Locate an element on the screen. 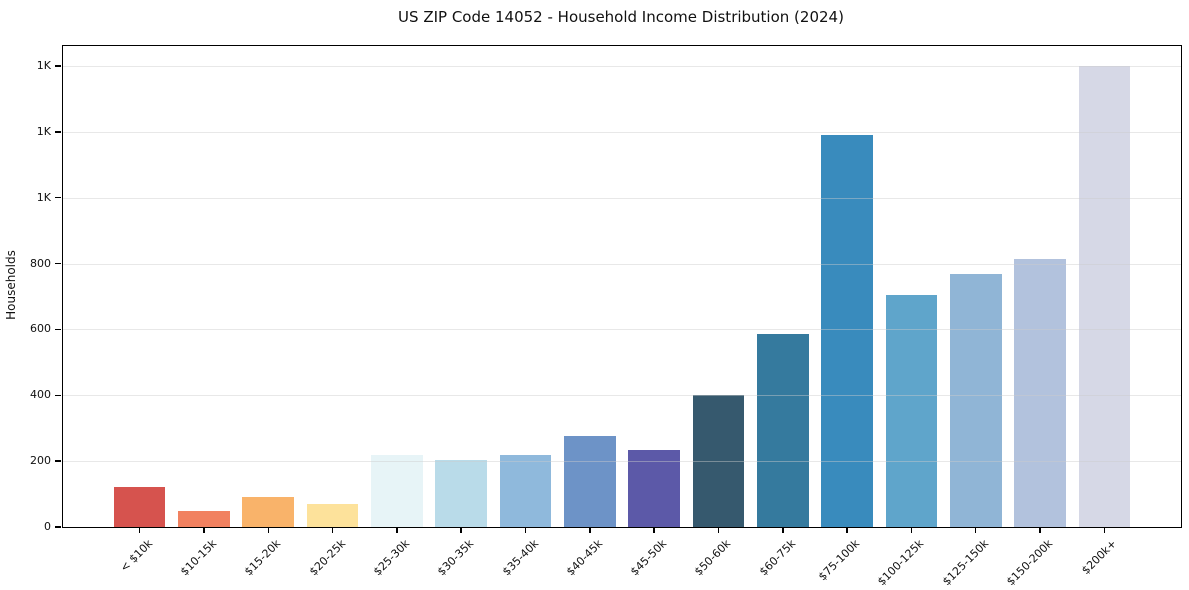 The width and height of the screenshot is (1189, 590). x-tick-label: $45-50k is located at coordinates (649, 558).